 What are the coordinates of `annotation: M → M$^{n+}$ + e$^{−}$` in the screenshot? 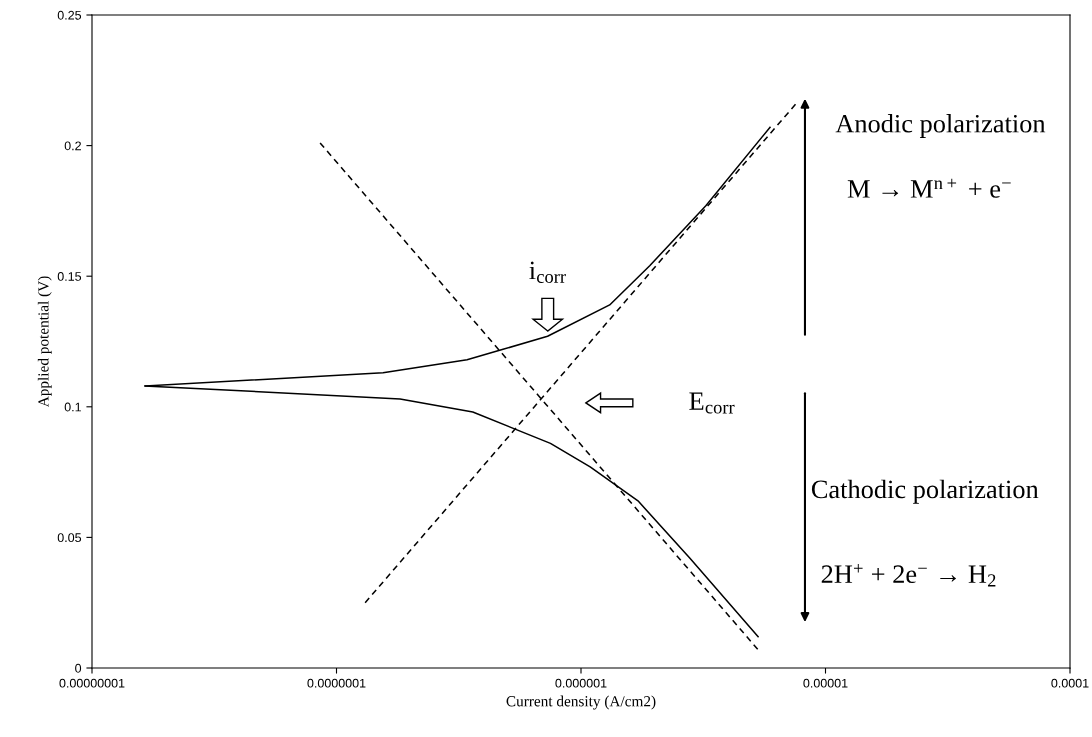 It's located at (929, 188).